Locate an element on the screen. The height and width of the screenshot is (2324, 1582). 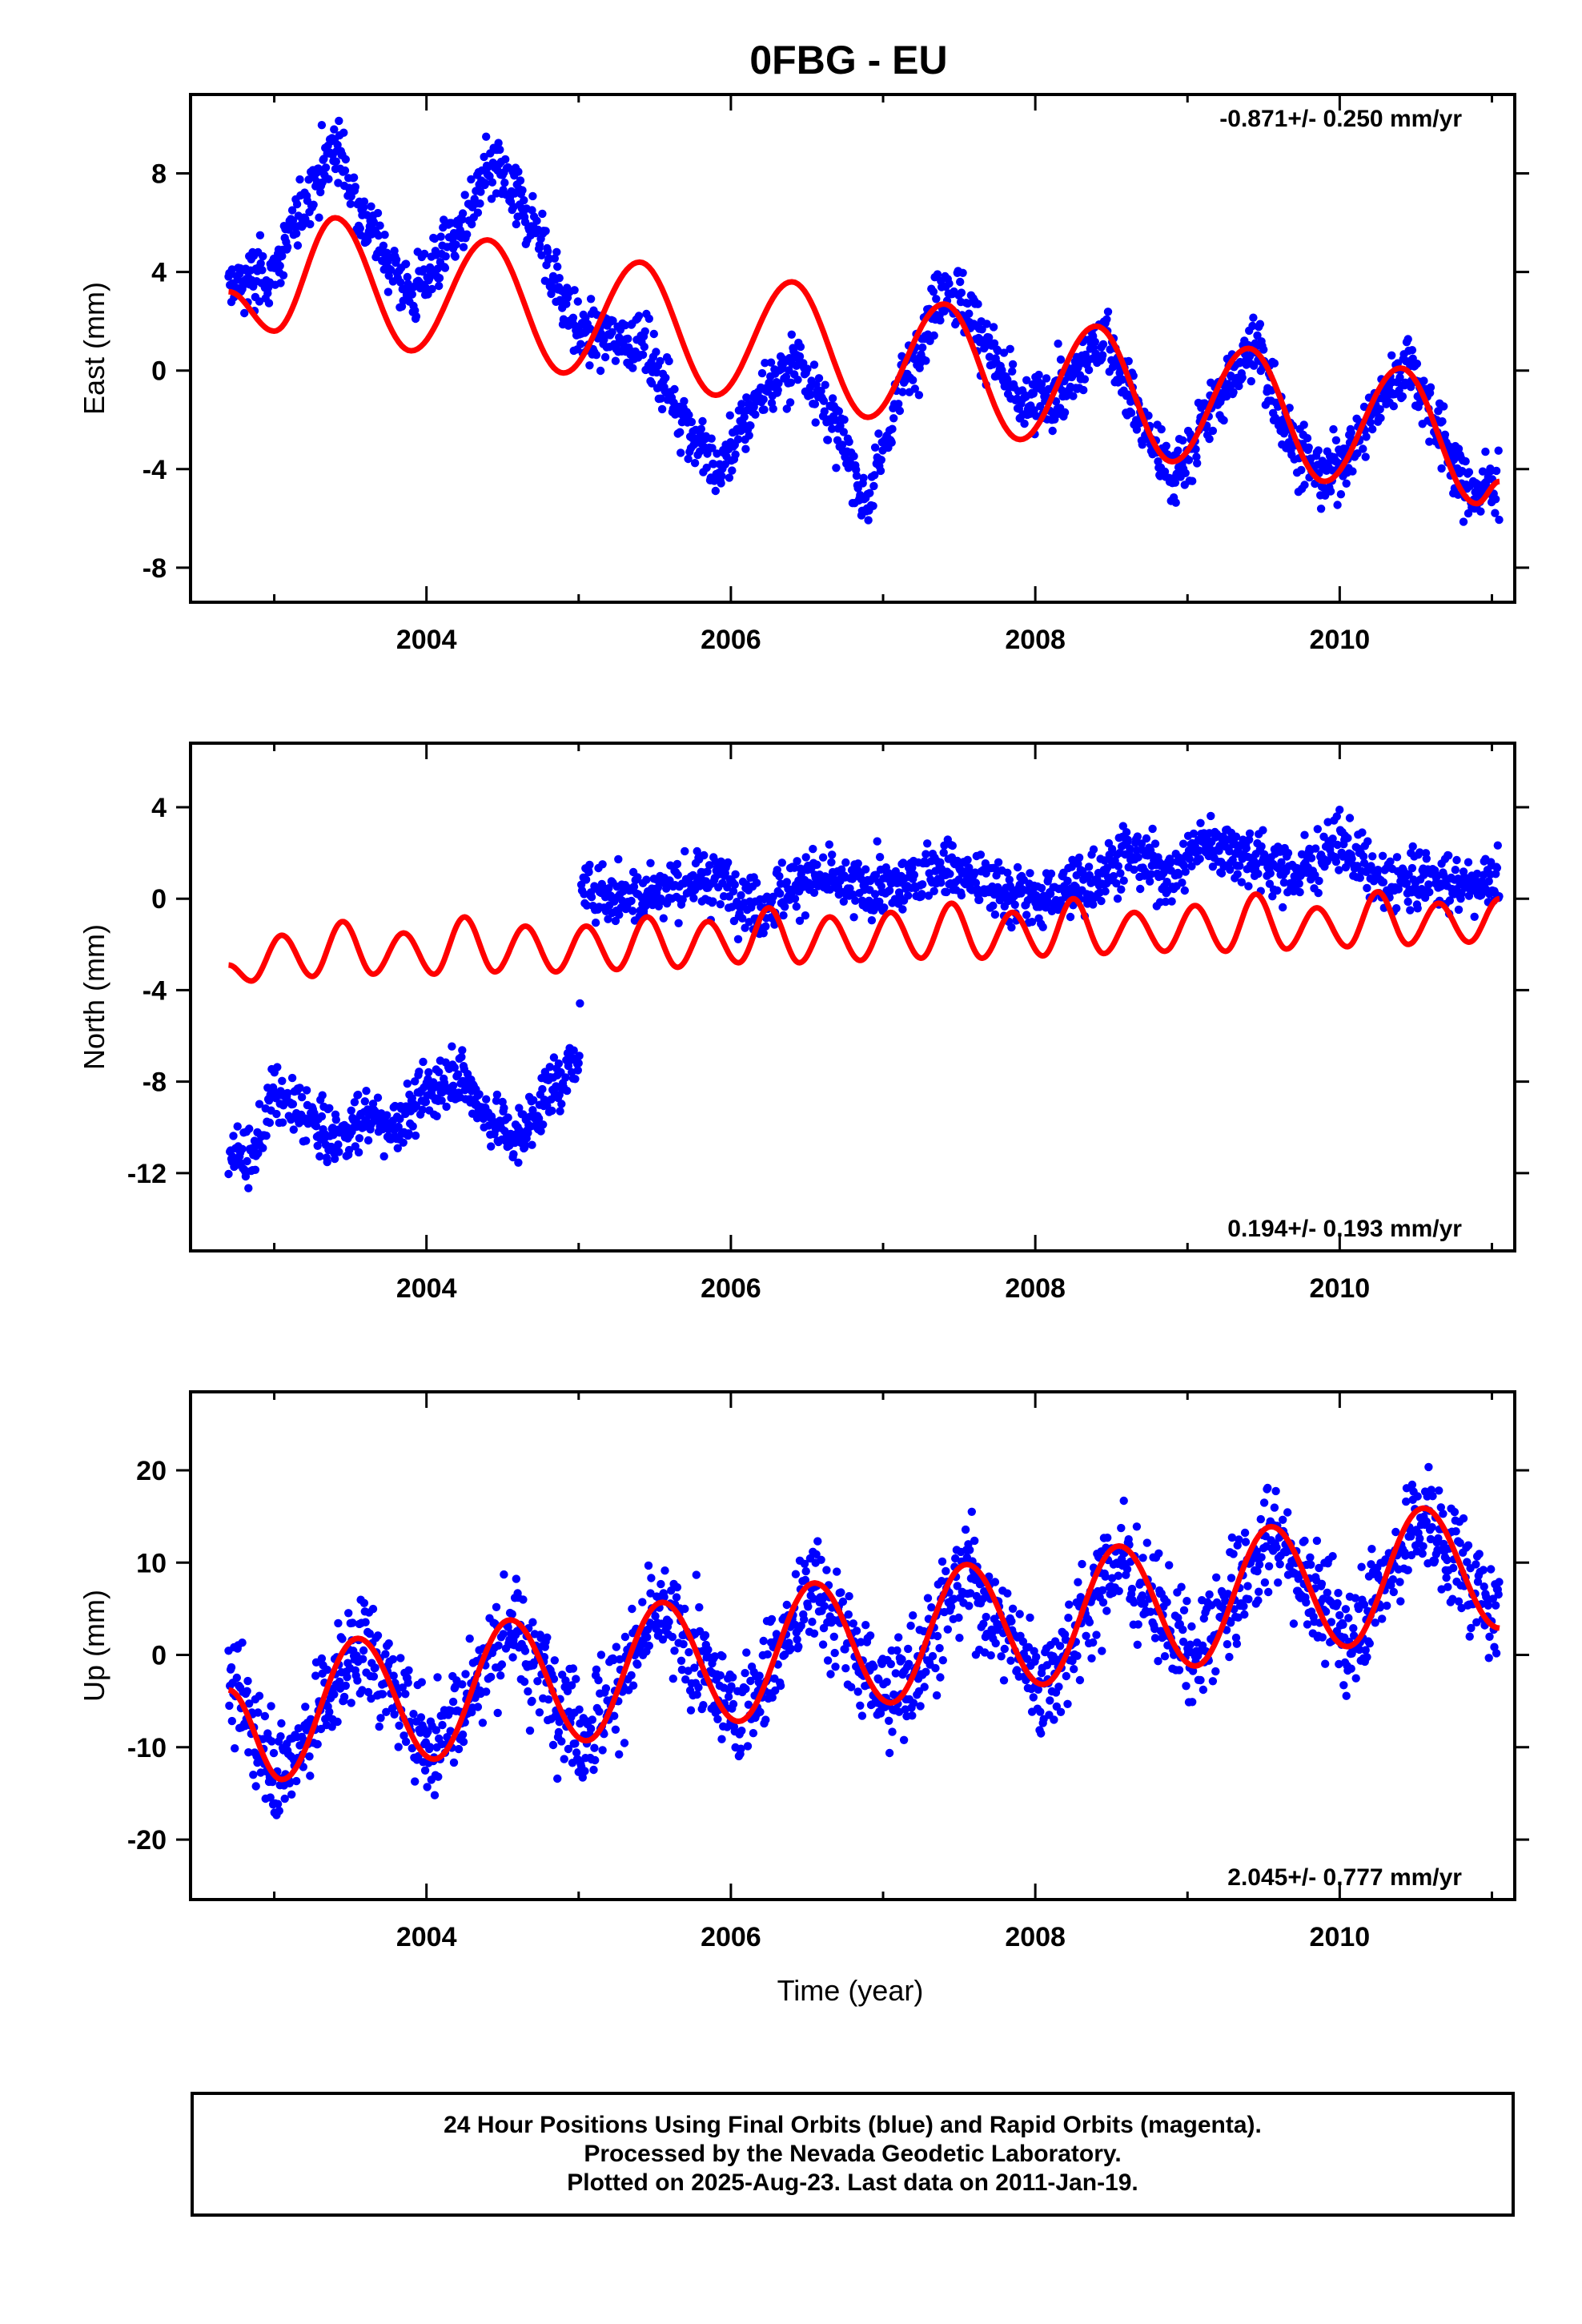
y-axis-label-north: North (mm) is located at coordinates (94, 997).